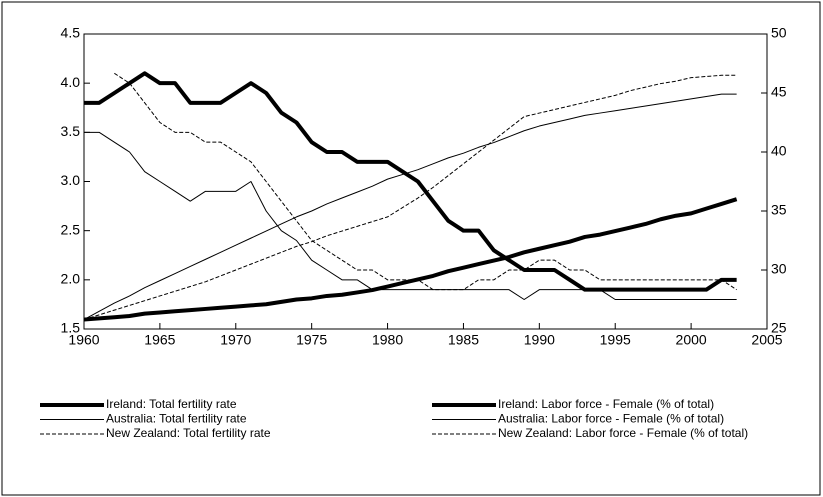 The image size is (823, 497). Describe the element at coordinates (615, 340) in the screenshot. I see `x-tick-label: 1995` at that location.